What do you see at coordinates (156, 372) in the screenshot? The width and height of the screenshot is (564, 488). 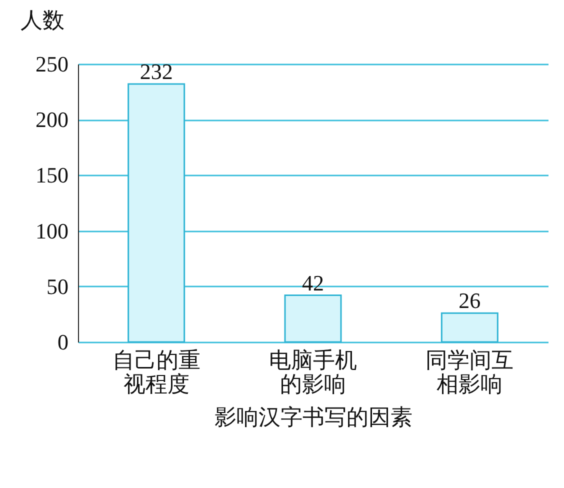 I see `x-tick-label: 自己的重视程度` at bounding box center [156, 372].